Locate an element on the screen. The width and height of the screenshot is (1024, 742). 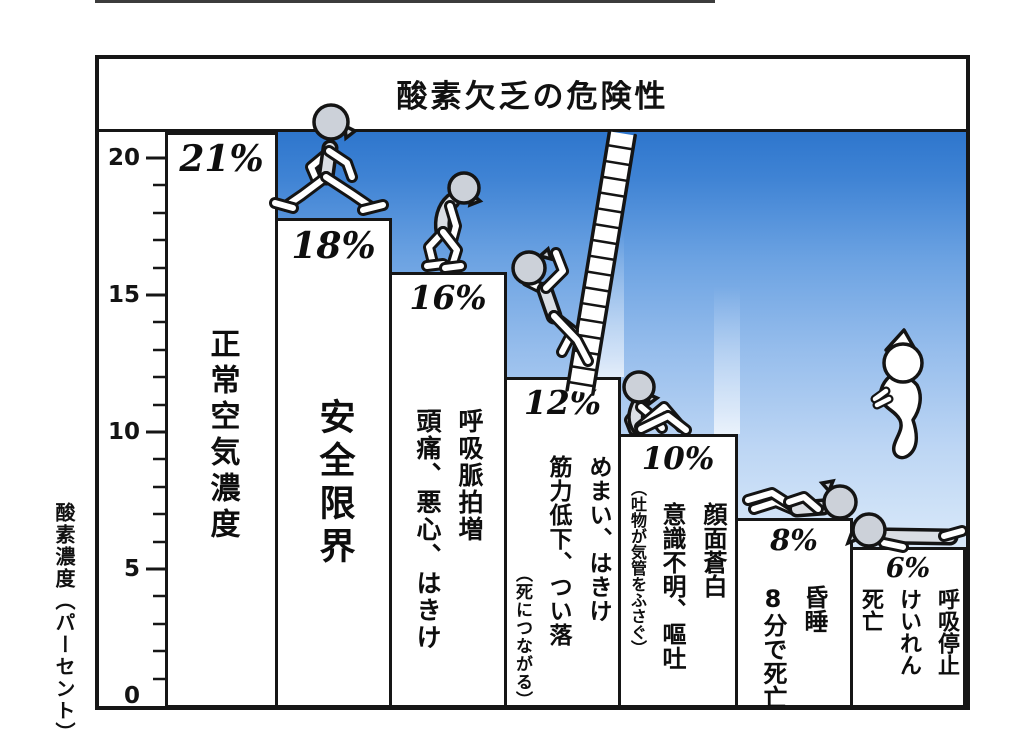
y-tick-20: 20 is located at coordinates (123, 158).